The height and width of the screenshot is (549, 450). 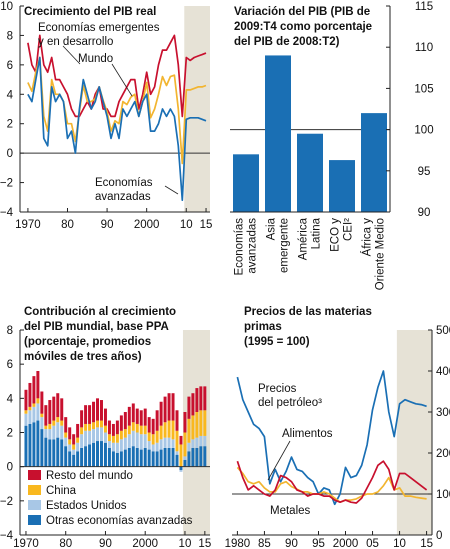 What do you see at coordinates (277, 342) in the screenshot?
I see `chart-title: (1995 = 100)` at bounding box center [277, 342].